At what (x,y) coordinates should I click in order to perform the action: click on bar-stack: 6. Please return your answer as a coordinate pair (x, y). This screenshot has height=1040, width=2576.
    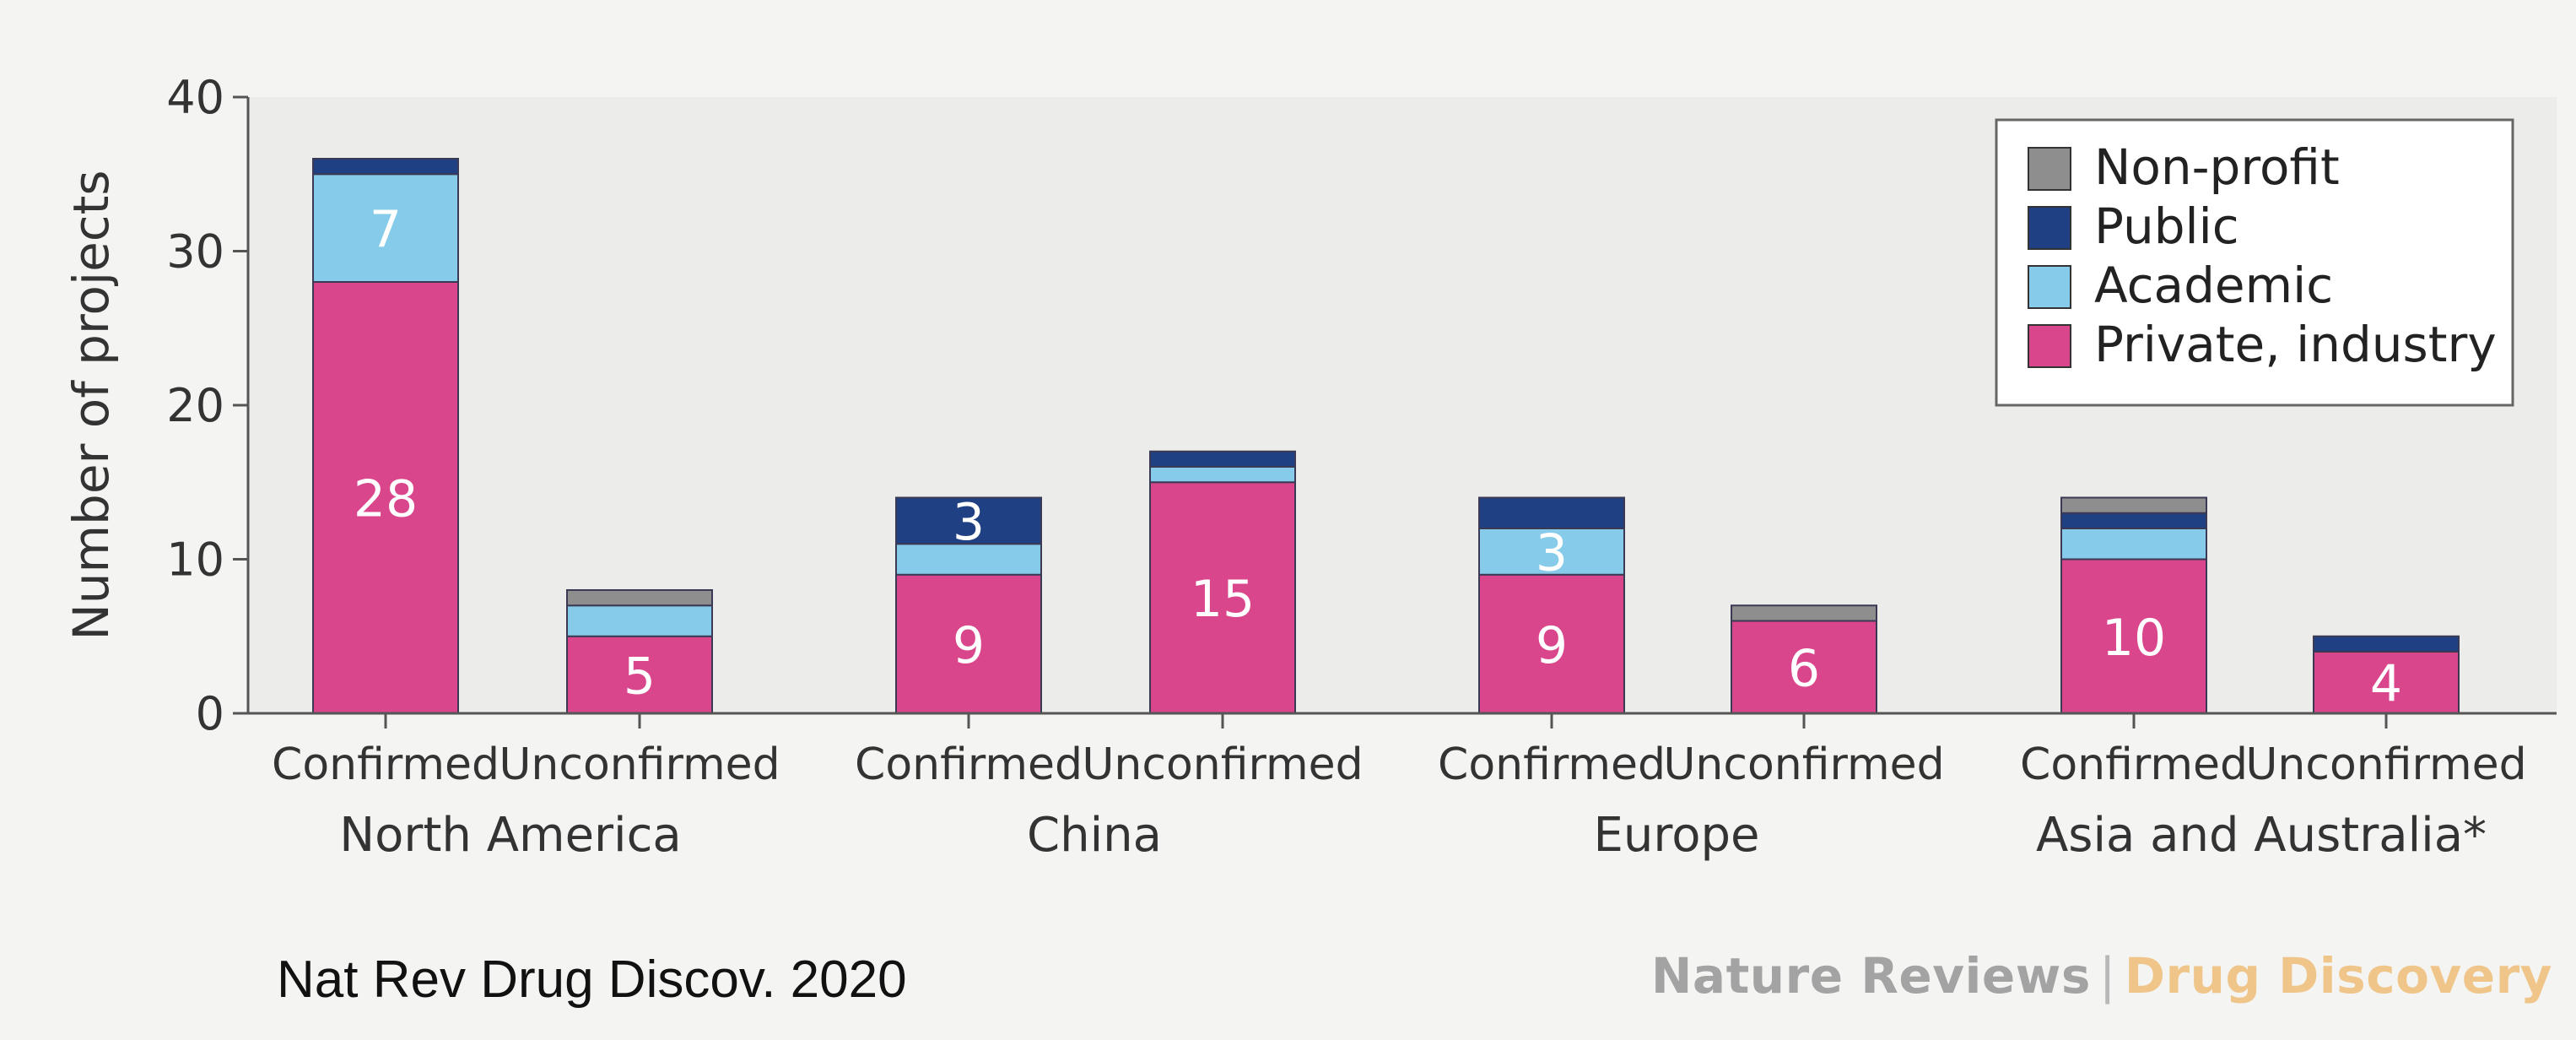
    Looking at the image, I should click on (1804, 659).